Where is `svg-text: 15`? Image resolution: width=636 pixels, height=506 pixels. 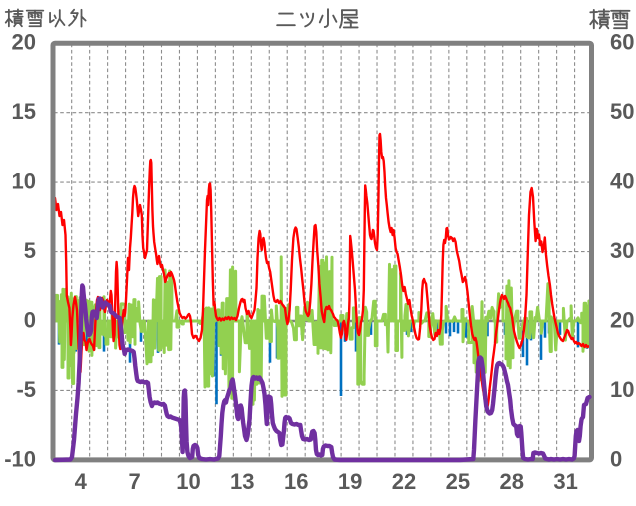
svg-text: 15 is located at coordinates (24, 111).